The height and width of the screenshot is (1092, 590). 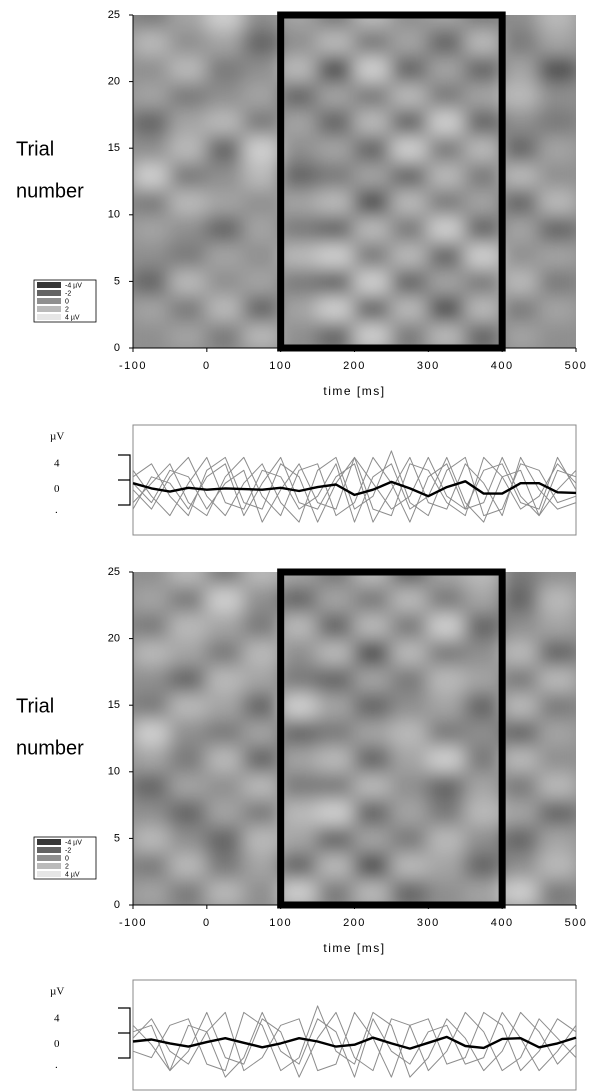 What do you see at coordinates (57, 1018) in the screenshot?
I see `y-tick-label: 4` at bounding box center [57, 1018].